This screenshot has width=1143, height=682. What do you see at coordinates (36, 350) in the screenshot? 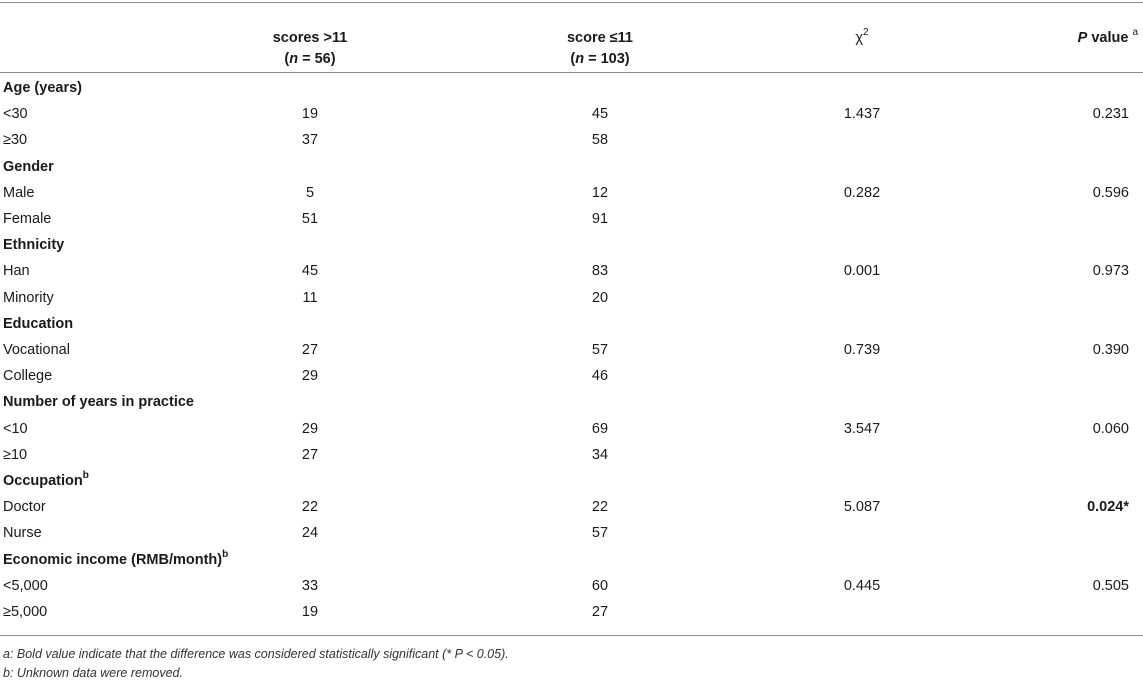
I see `row-label: Vocational` at bounding box center [36, 350].